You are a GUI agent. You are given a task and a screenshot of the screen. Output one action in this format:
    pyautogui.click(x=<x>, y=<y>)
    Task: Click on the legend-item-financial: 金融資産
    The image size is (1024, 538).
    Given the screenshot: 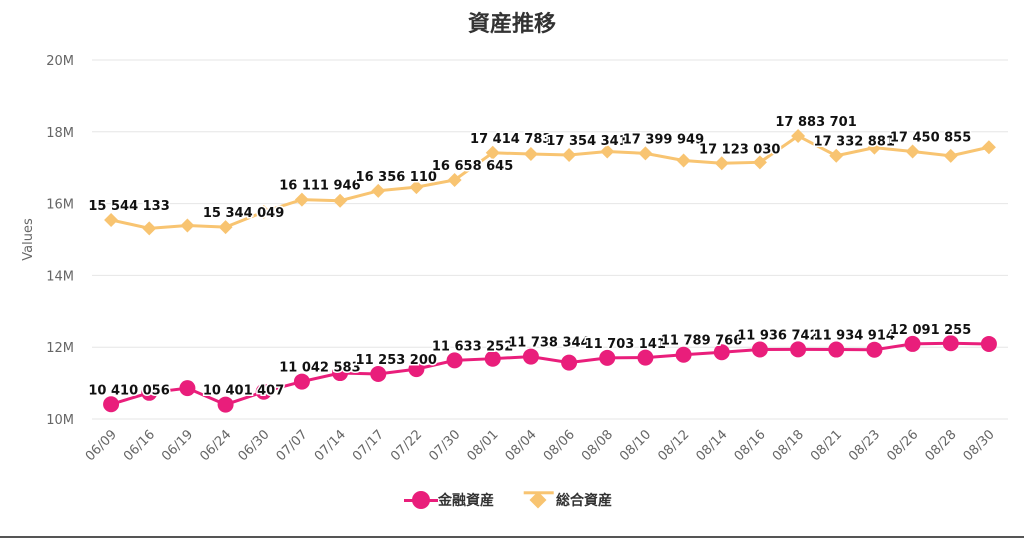 What is the action you would take?
    pyautogui.click(x=449, y=500)
    